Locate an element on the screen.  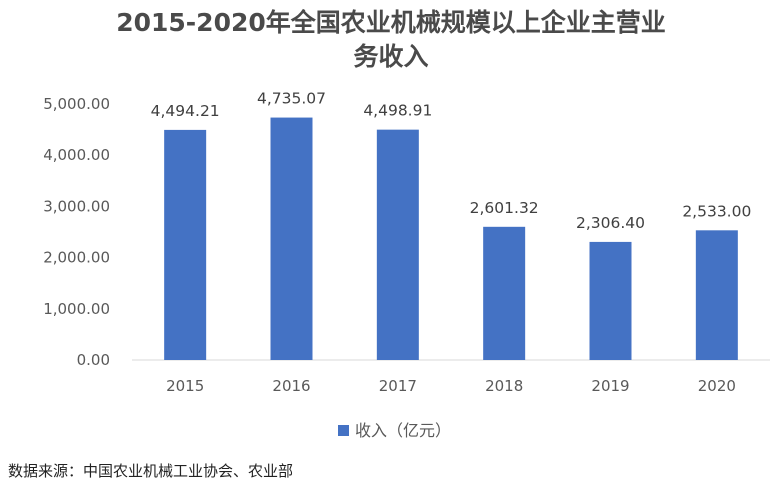
y-tick-label: 0.00 is located at coordinates (93, 360).